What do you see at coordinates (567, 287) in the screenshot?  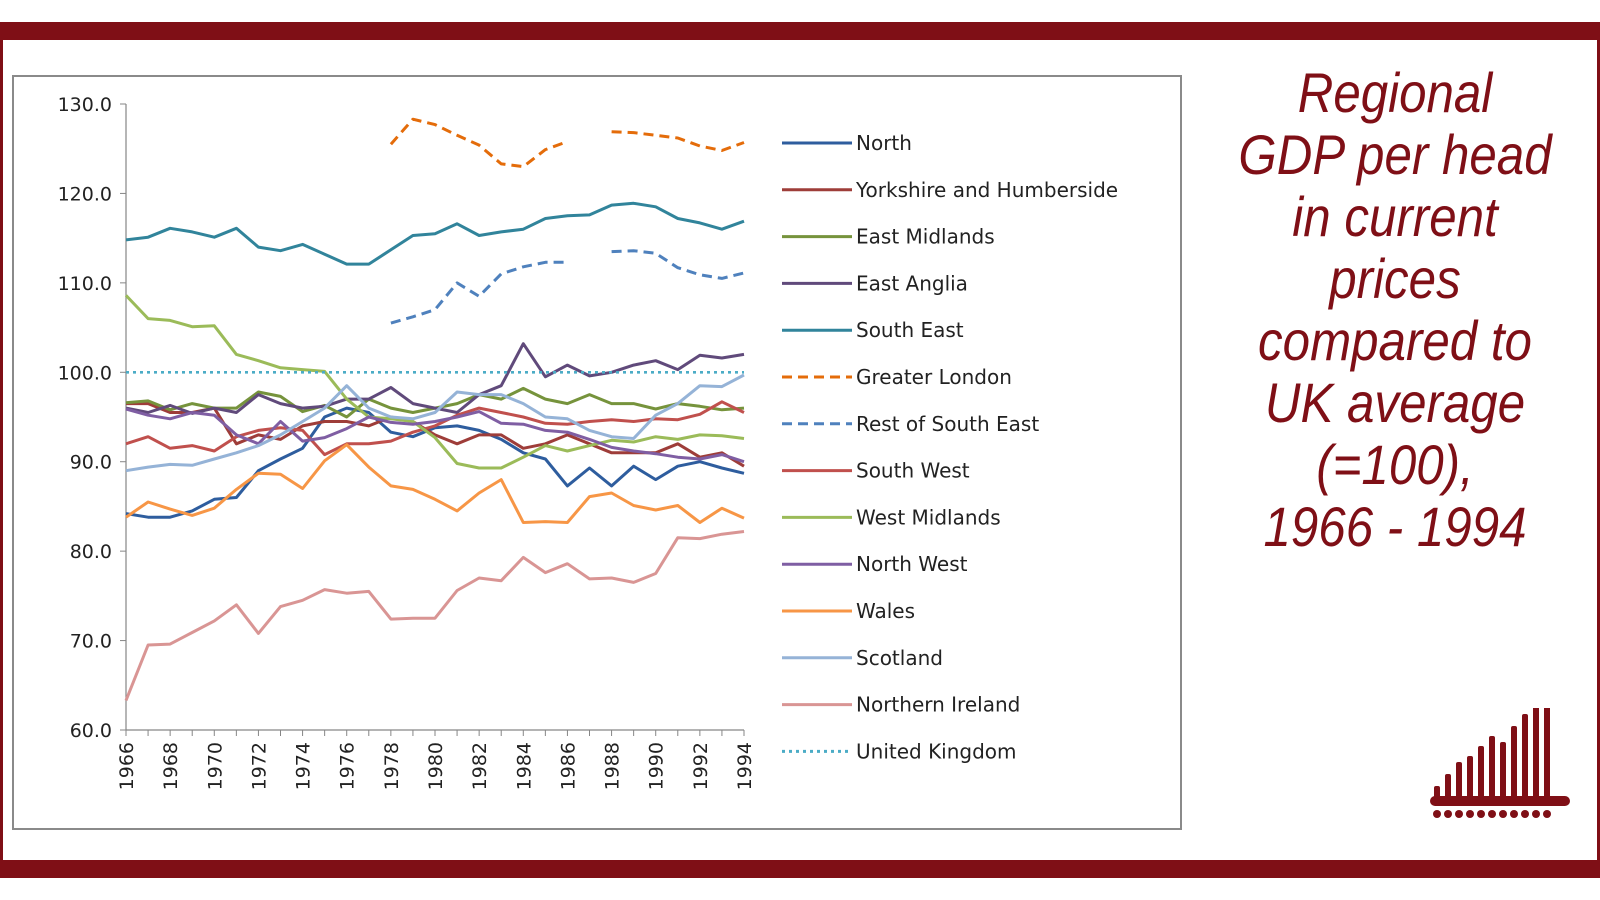 I see `series-line-rest-of-south-east` at bounding box center [567, 287].